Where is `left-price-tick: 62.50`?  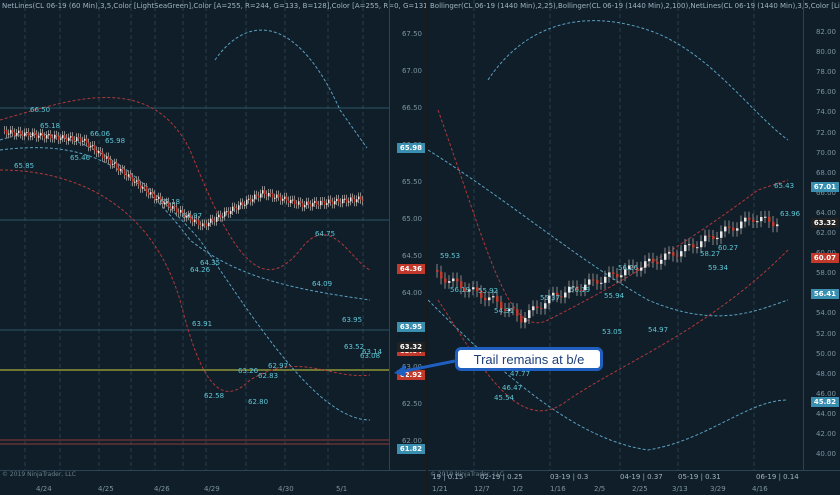 left-price-tick: 62.50 is located at coordinates (411, 404).